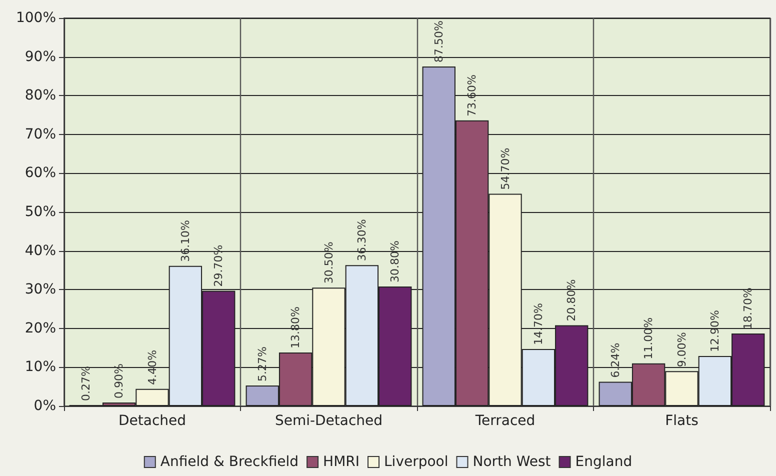  What do you see at coordinates (295, 327) in the screenshot?
I see `data-label: 13.80%` at bounding box center [295, 327].